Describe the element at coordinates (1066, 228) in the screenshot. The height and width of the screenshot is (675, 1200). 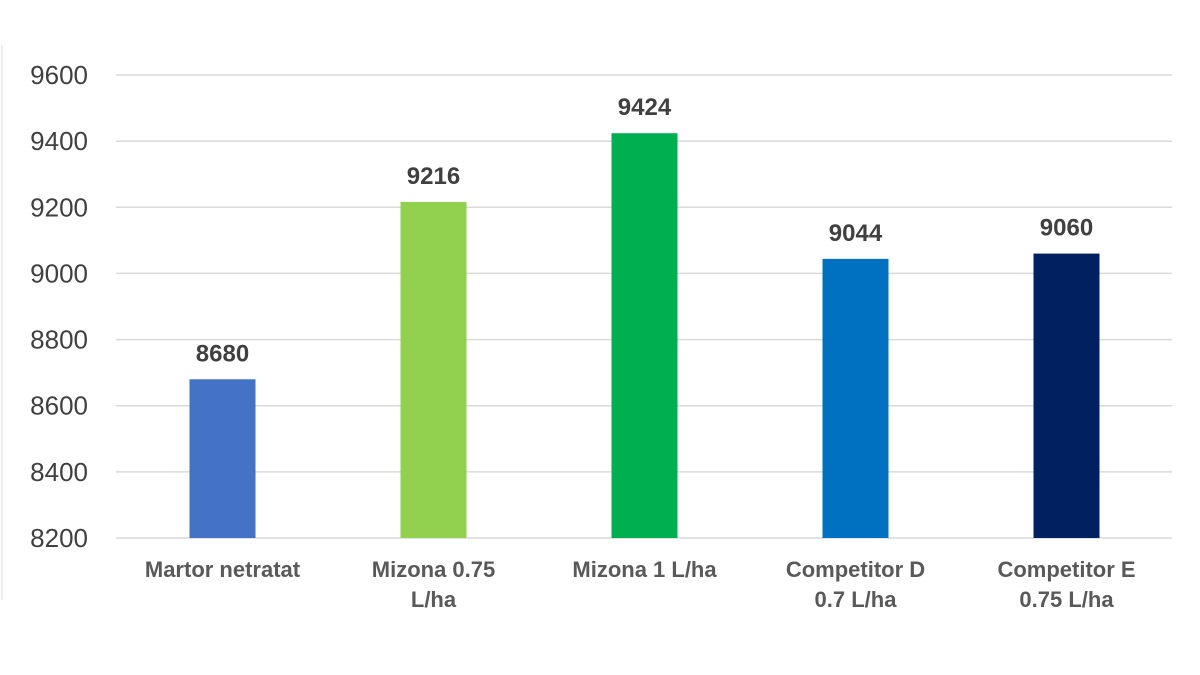
I see `data-label: 9060` at that location.